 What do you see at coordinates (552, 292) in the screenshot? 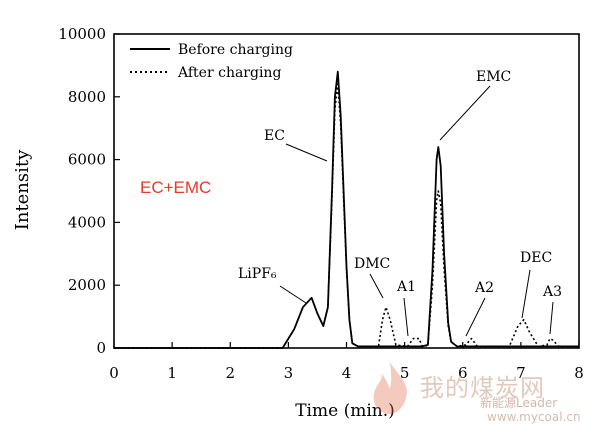
I see `peak-label: A3` at bounding box center [552, 292].